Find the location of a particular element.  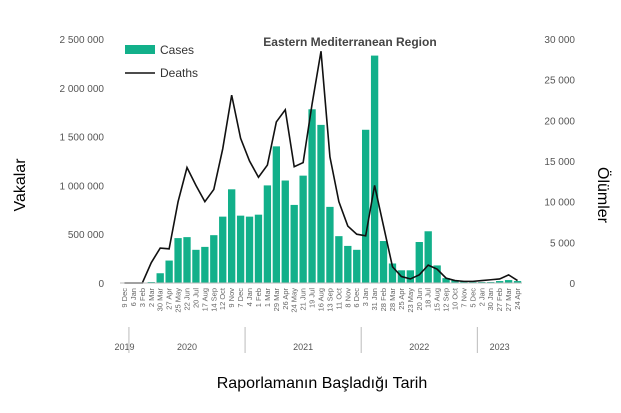

x-tick-label: 14 Sep is located at coordinates (213, 300).